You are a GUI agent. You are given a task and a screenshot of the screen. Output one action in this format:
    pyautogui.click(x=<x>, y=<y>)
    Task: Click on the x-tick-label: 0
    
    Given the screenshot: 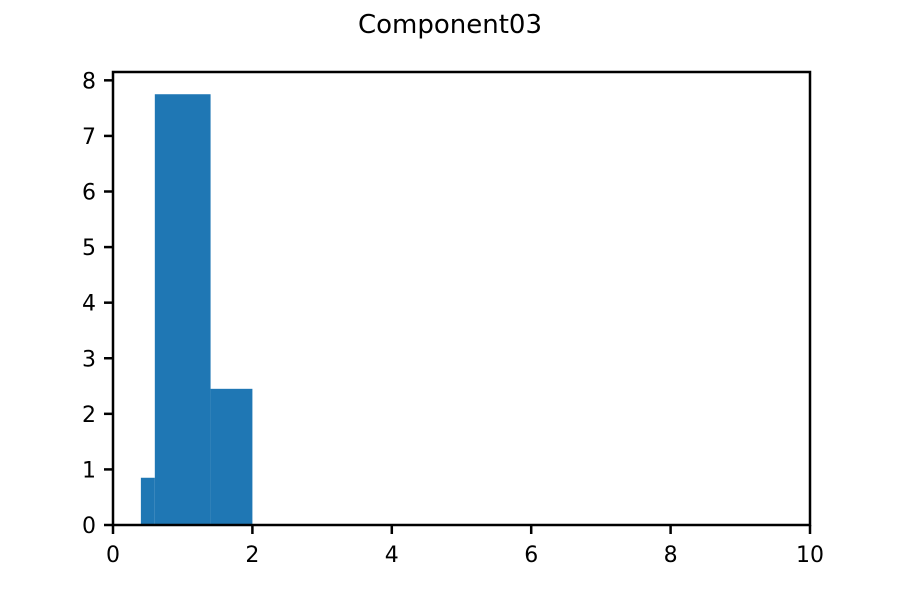 What is the action you would take?
    pyautogui.click(x=113, y=555)
    